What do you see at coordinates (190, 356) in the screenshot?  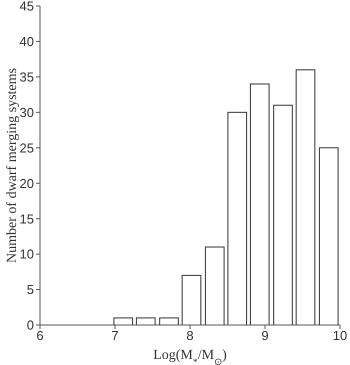 I see `x-axis-title: Log(M$_{*}$/M$_{⊙}$)` at bounding box center [190, 356].